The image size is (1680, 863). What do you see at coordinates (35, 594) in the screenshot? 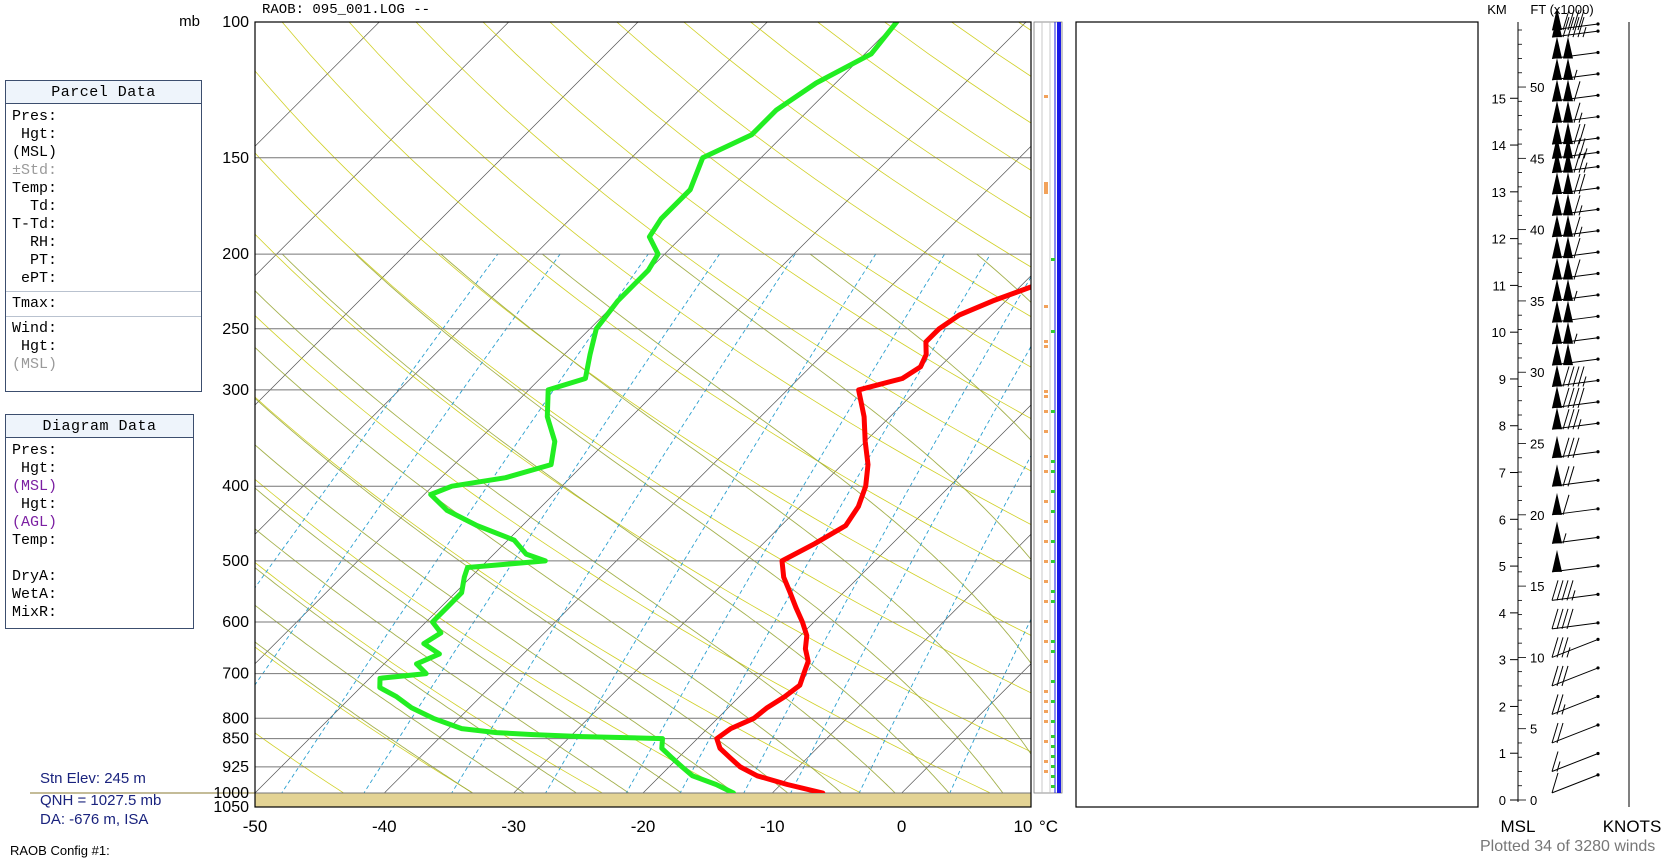
I see `diagram-row-label: WetA:` at bounding box center [35, 594].